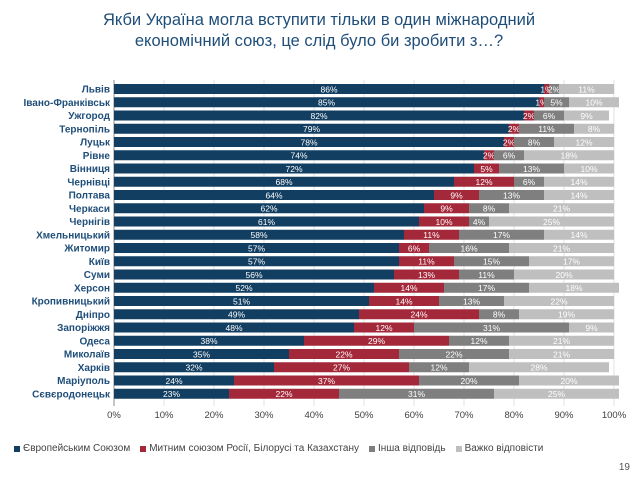 This screenshot has height=479, width=638. Describe the element at coordinates (114, 415) in the screenshot. I see `x-tick-label: 0%` at that location.